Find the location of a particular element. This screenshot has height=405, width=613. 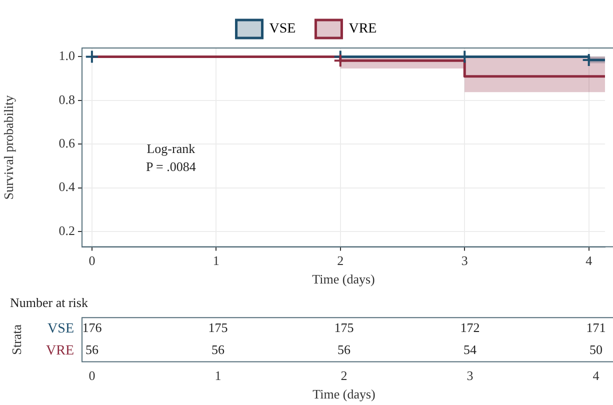

y-axis-title: Survival probability is located at coordinates (8, 147).